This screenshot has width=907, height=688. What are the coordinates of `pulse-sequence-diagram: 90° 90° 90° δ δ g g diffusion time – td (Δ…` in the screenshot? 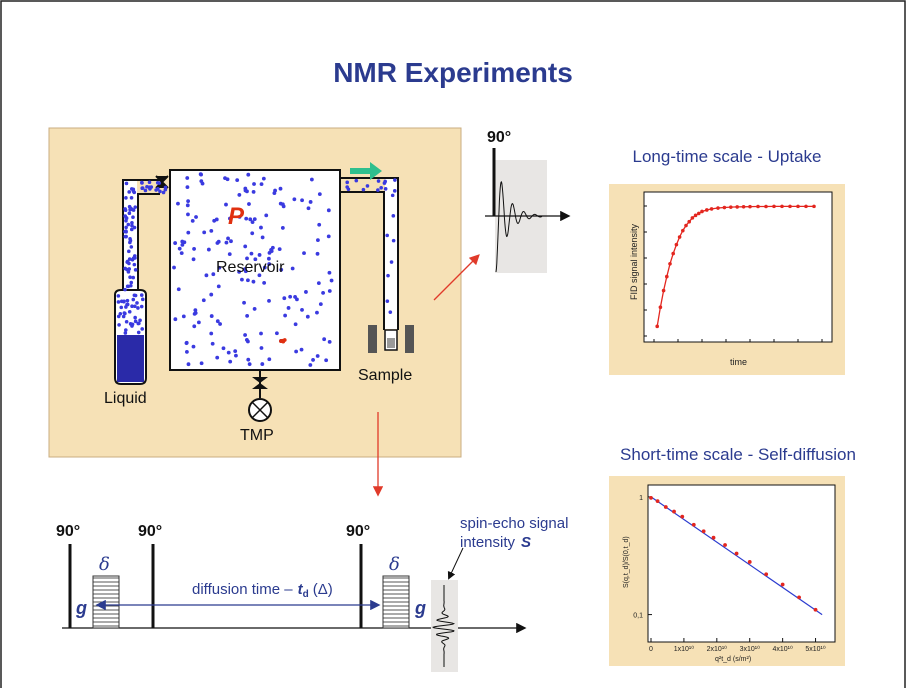 It's located at (312, 593).